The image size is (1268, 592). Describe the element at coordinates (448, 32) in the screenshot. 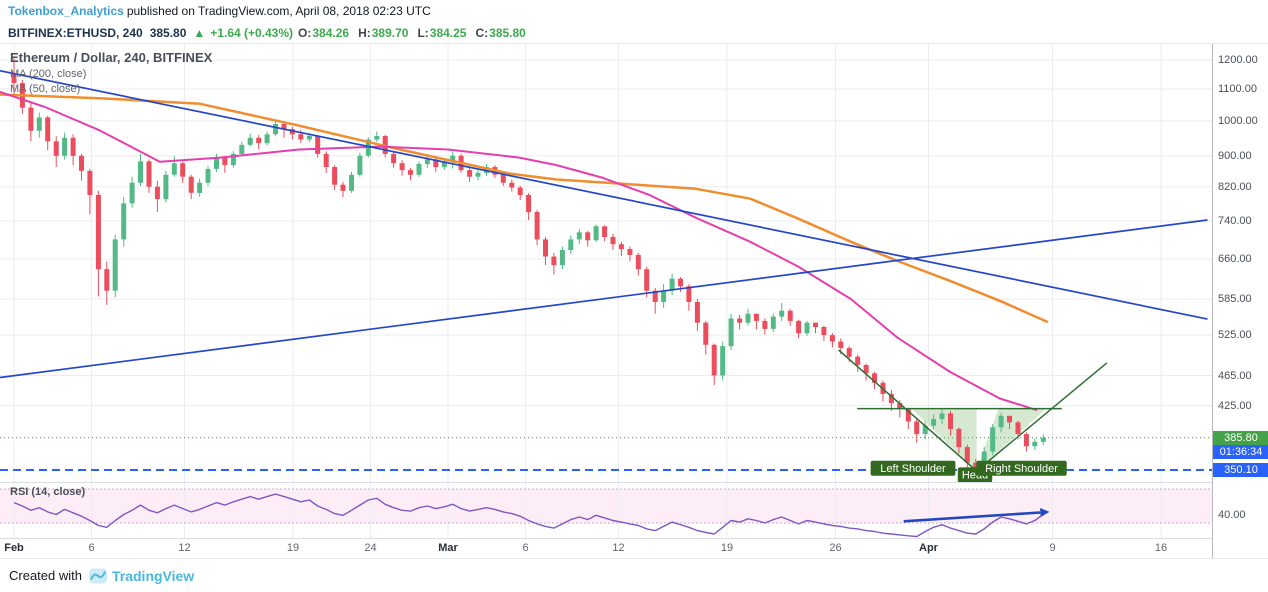

I see `ohlc-value: 384.25` at that location.